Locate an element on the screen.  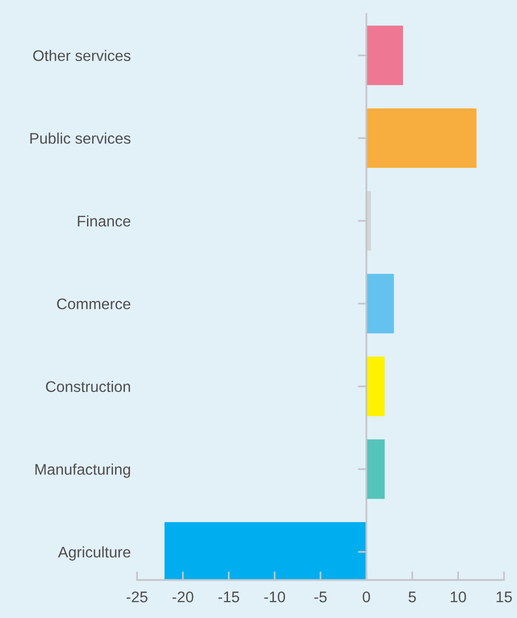
x-tick-label: 5 is located at coordinates (412, 597).